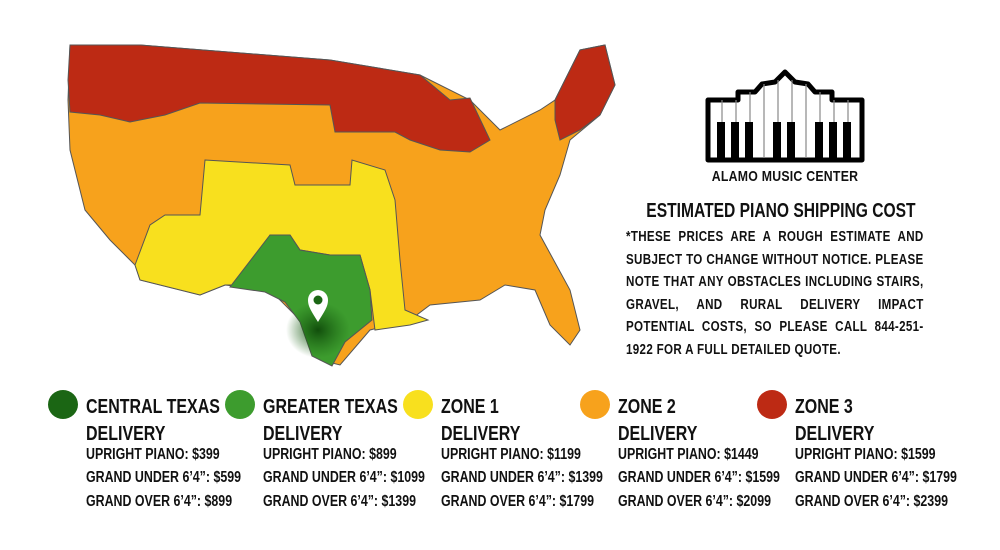 The width and height of the screenshot is (1000, 550). Describe the element at coordinates (174, 421) in the screenshot. I see `zone-title: CENTRAL TEXAS DELIVERY` at that location.